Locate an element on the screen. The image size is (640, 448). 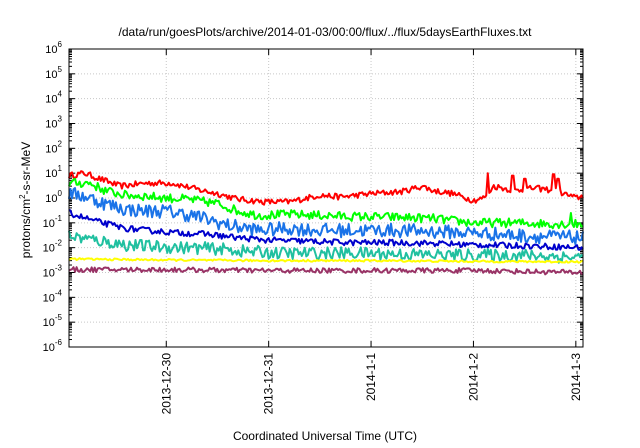
x-tick-label: 2014-1-1 is located at coordinates (371, 377).